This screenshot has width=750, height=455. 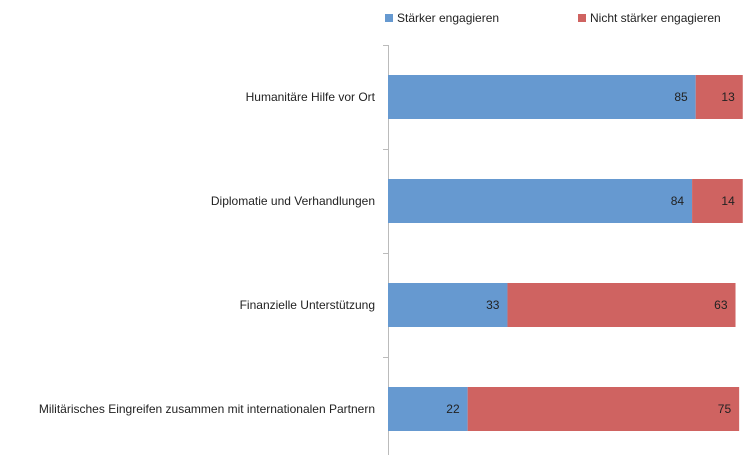 I want to click on value-label: 13, so click(x=728, y=97).